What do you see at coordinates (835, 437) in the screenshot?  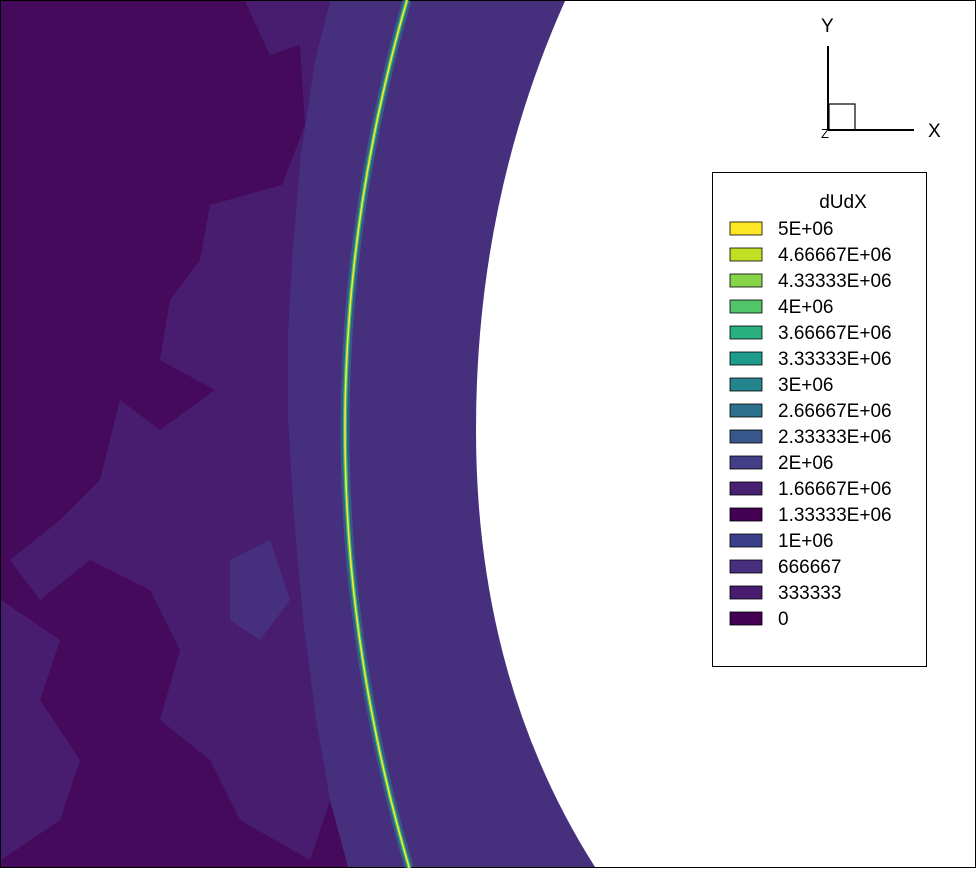 I see `legend-label-8: 2.33333E+06` at bounding box center [835, 437].